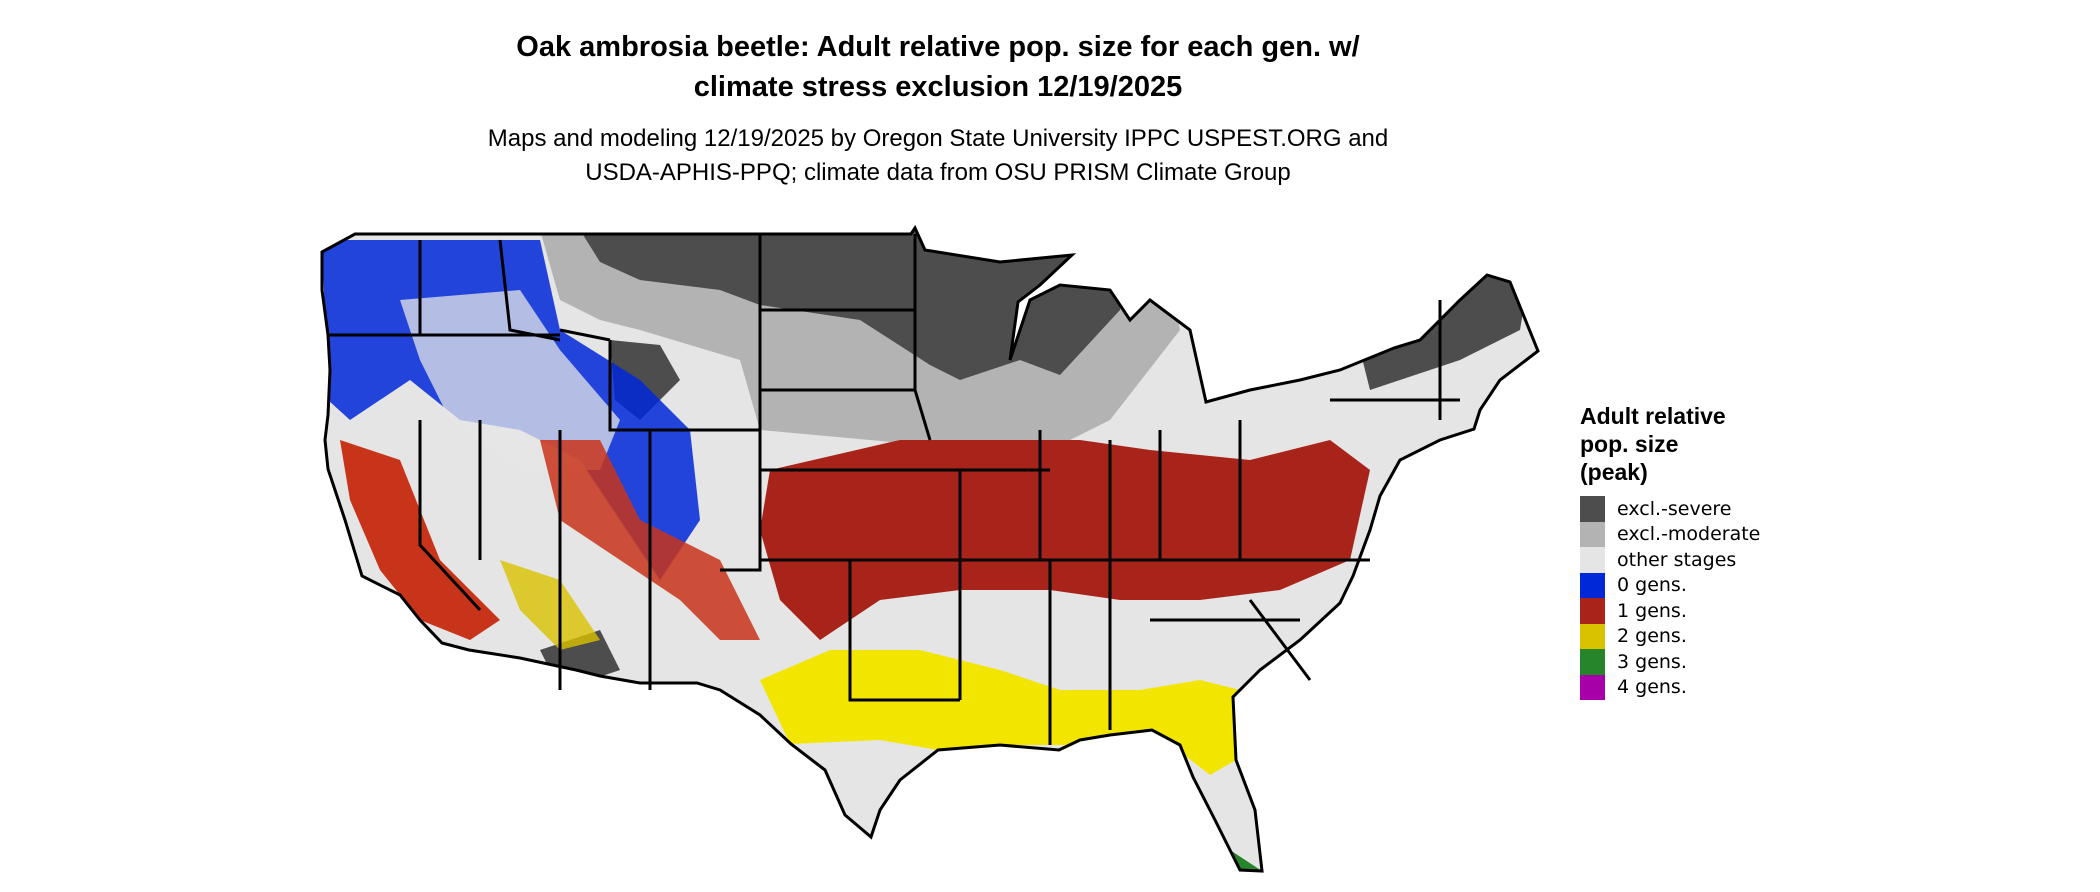  What do you see at coordinates (1700, 662) in the screenshot?
I see `legend-item: 3 gens.` at bounding box center [1700, 662].